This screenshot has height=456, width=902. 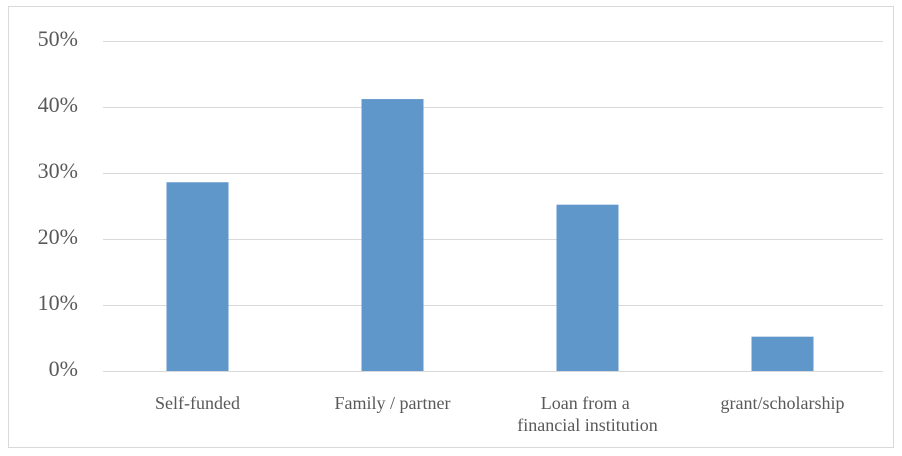 What do you see at coordinates (197, 403) in the screenshot?
I see `x-tick-label: Self-funded` at bounding box center [197, 403].